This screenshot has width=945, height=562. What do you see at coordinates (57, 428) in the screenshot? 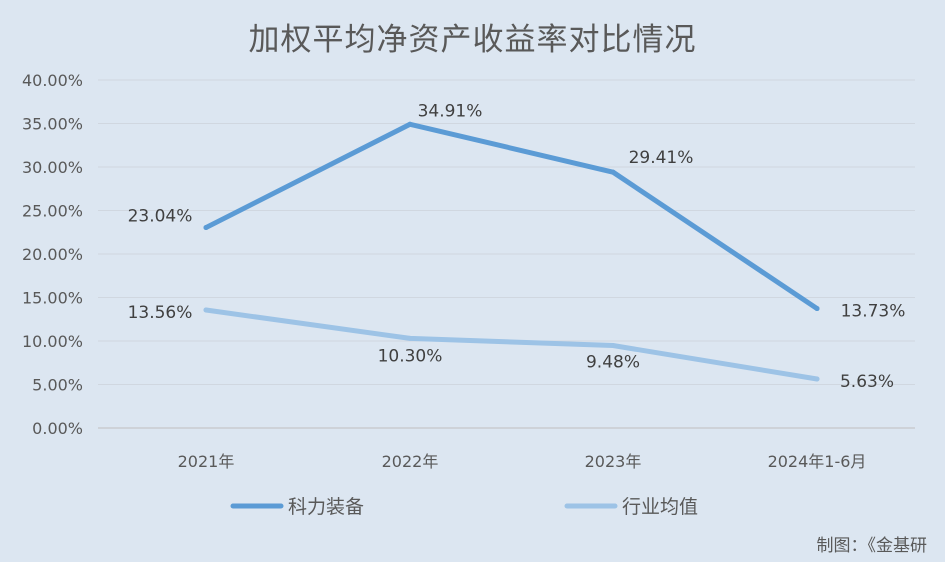
I see `y-tick-label: 0.00%` at bounding box center [57, 428].